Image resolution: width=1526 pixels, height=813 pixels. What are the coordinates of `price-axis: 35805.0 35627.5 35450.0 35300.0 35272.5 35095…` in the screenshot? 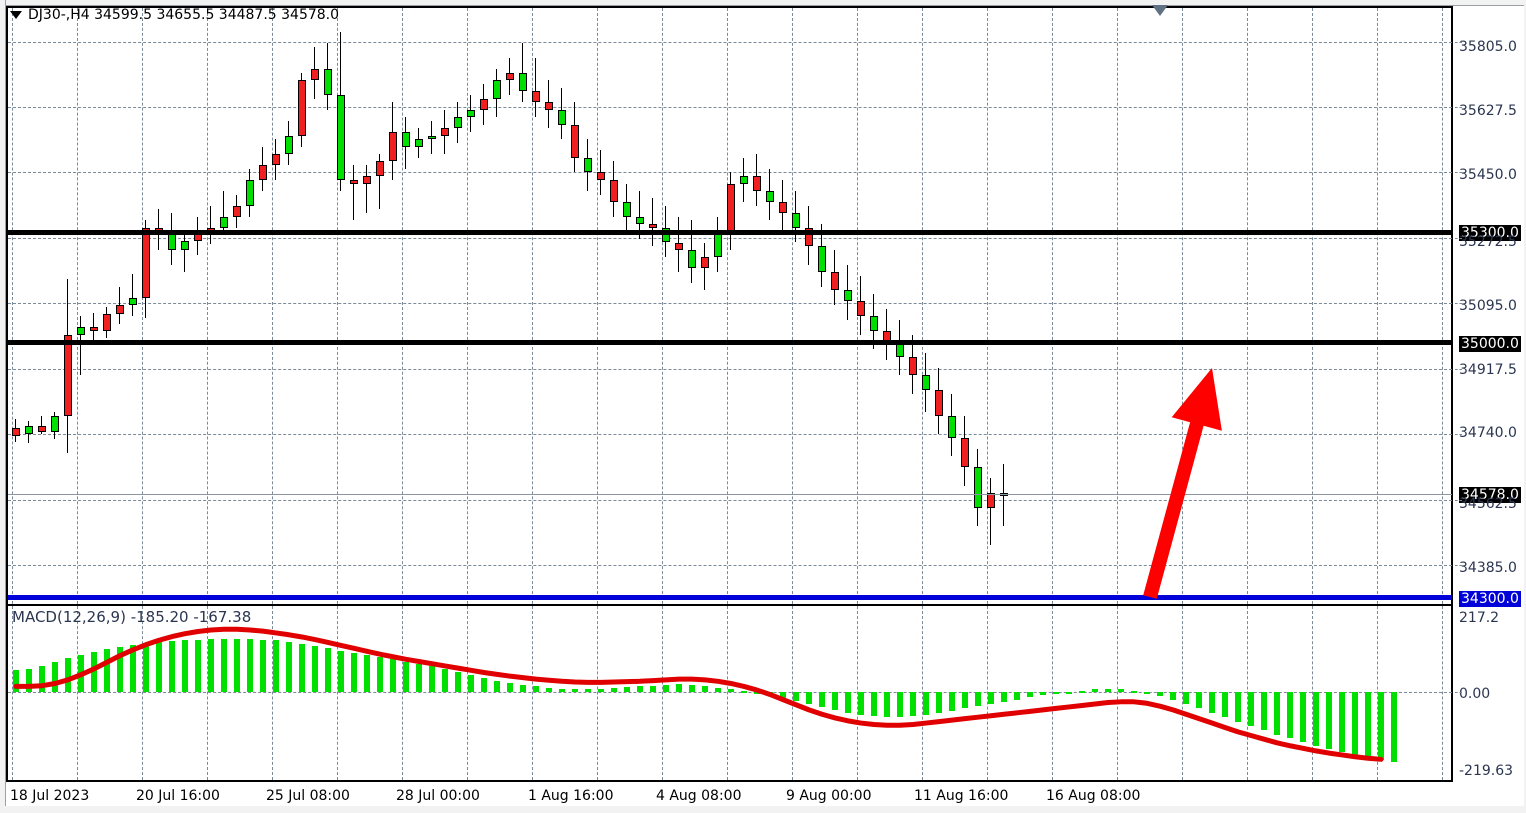 It's located at (1490, 406).